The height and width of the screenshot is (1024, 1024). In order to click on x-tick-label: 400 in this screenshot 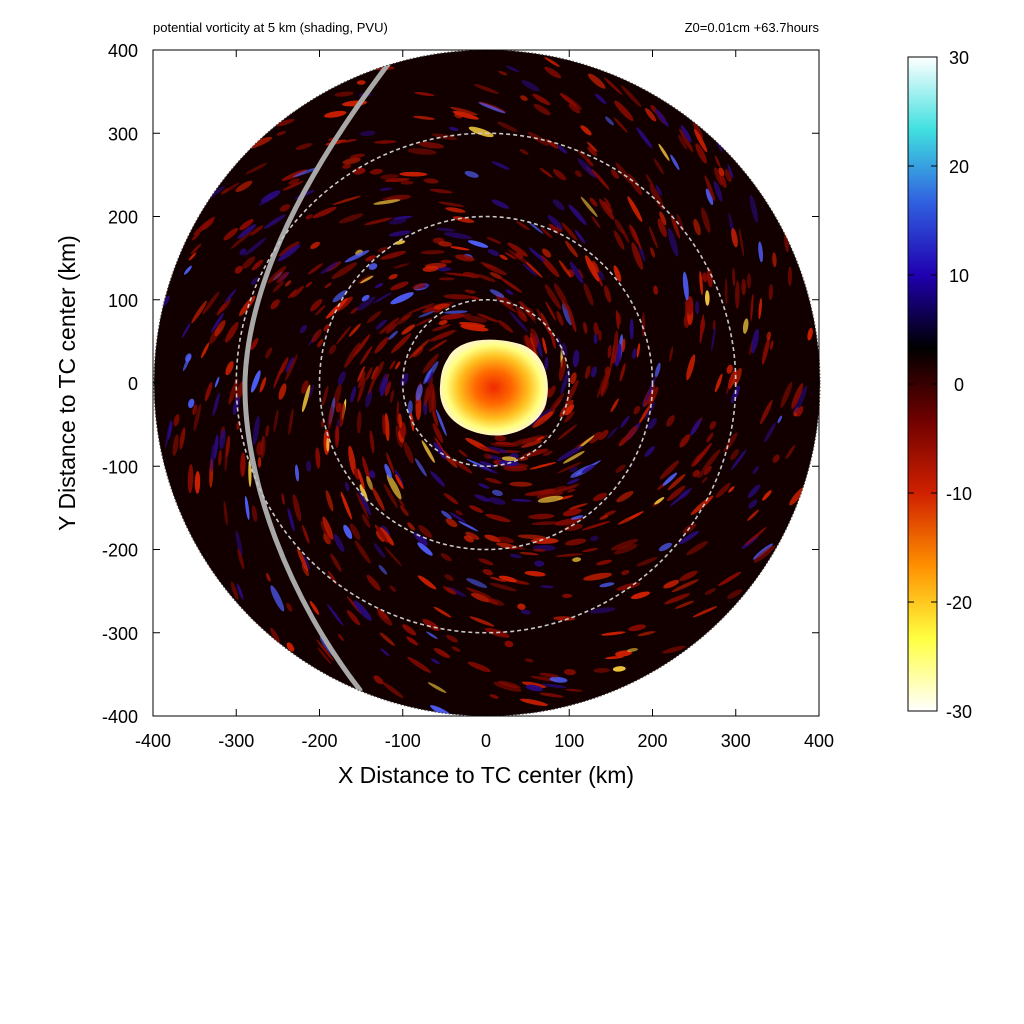, I will do `click(819, 741)`.